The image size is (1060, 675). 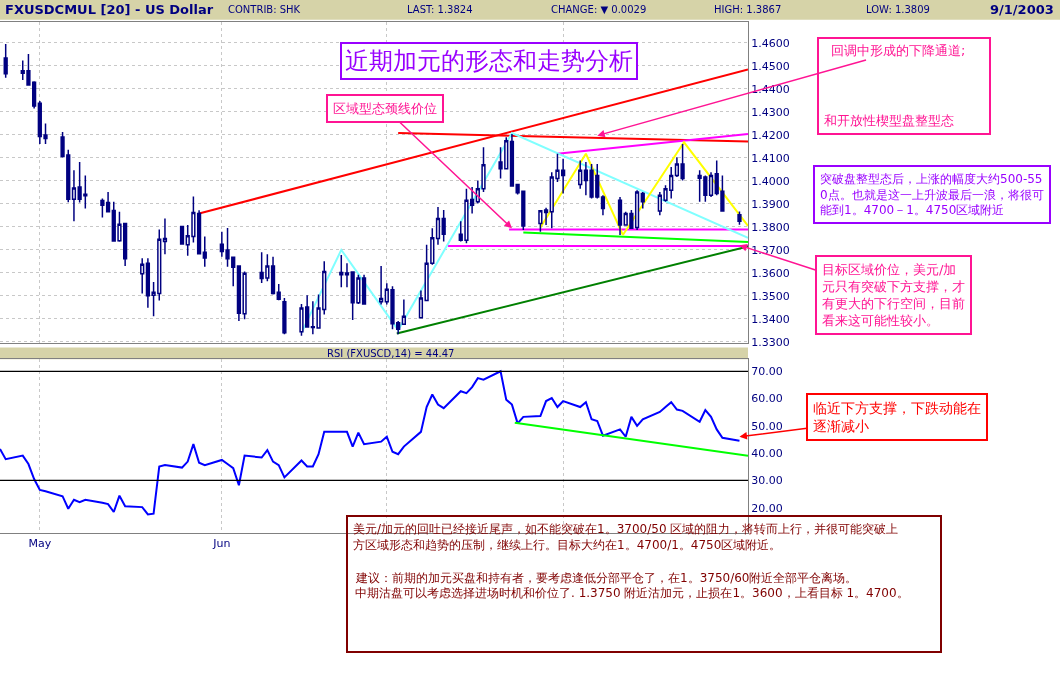 I want to click on annotation: 区域型态颈线价位, so click(x=385, y=108).